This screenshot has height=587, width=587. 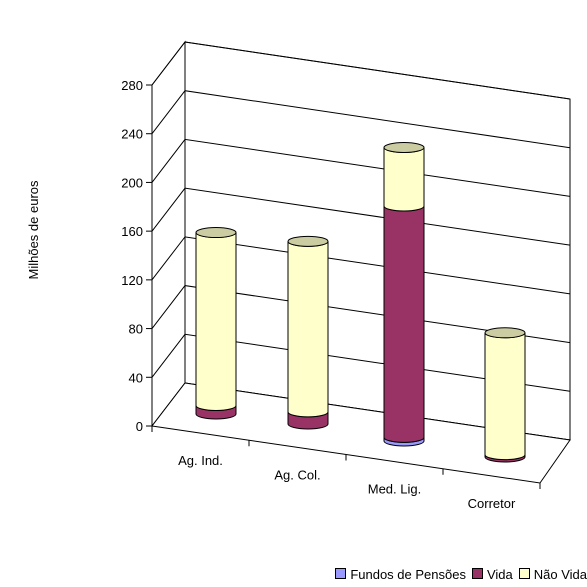 I want to click on legend-label: Não Vida, so click(x=560, y=574).